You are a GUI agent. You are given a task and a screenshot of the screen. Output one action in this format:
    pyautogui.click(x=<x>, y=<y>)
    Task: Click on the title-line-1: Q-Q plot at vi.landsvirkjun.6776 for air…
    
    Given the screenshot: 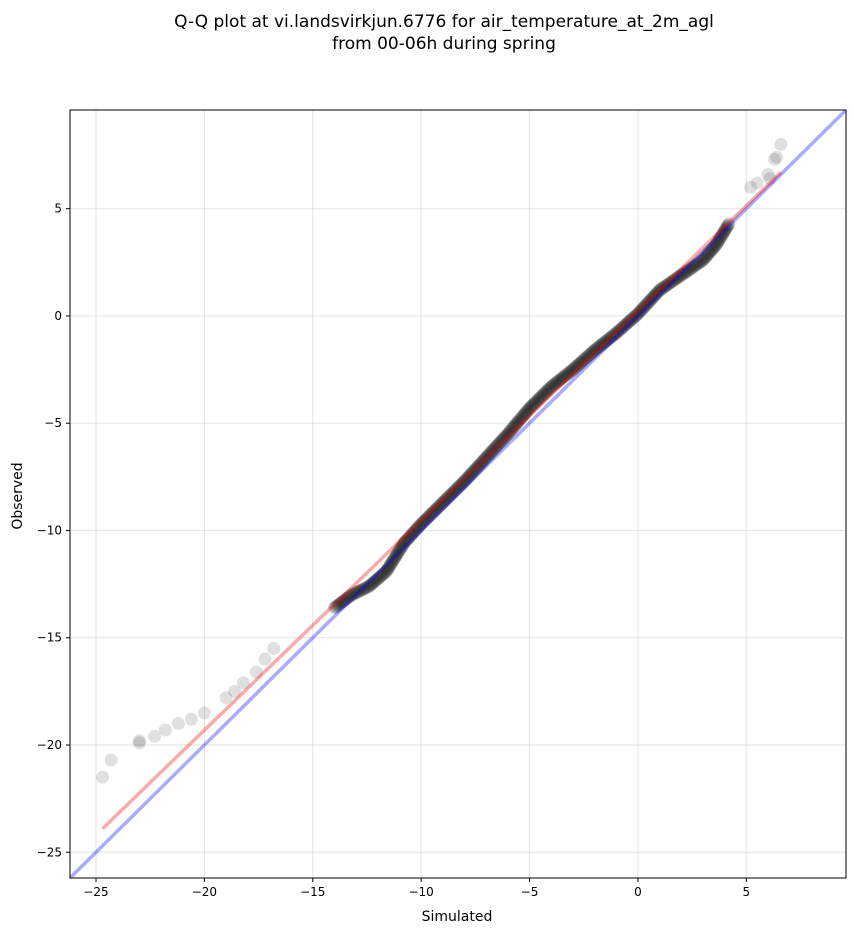 What is the action you would take?
    pyautogui.click(x=444, y=22)
    